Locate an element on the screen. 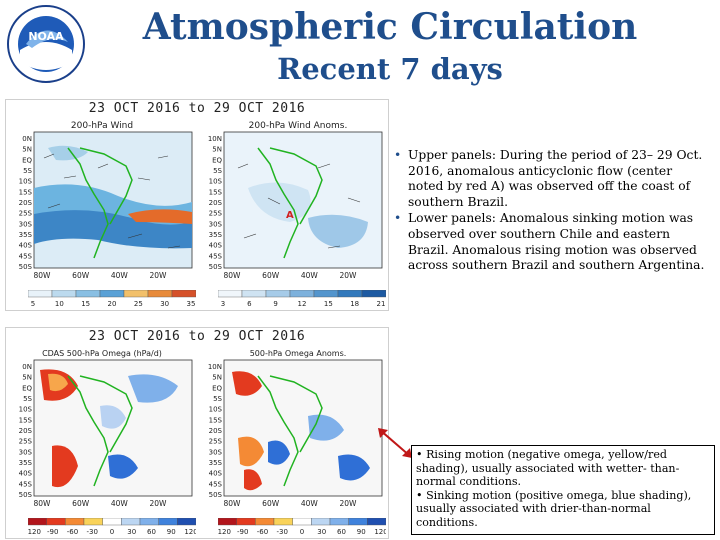  colorbar-label: 9 is located at coordinates (275, 303).